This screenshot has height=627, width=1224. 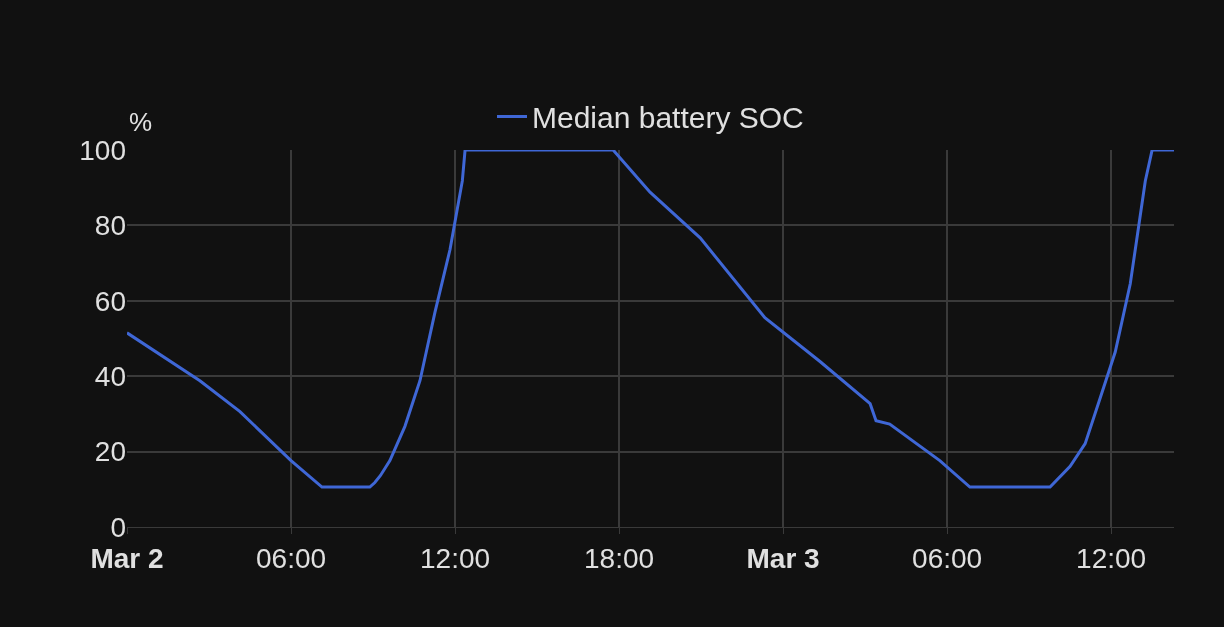 What do you see at coordinates (783, 558) in the screenshot?
I see `x-tick-label: Mar 3` at bounding box center [783, 558].